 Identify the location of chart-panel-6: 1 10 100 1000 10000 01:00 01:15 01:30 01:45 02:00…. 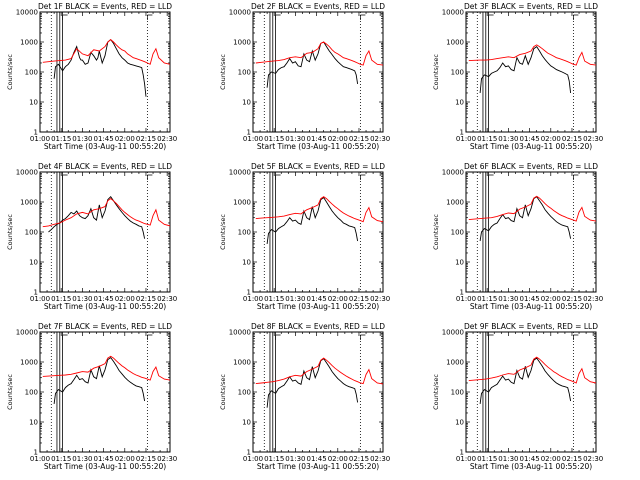
(517, 236).